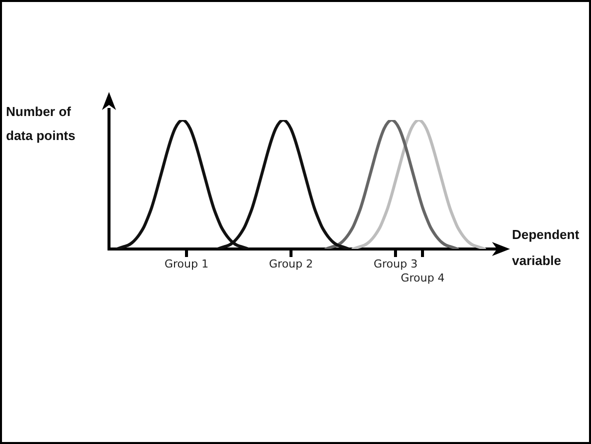  I want to click on y-axis-title: Number of data points, so click(41, 124).